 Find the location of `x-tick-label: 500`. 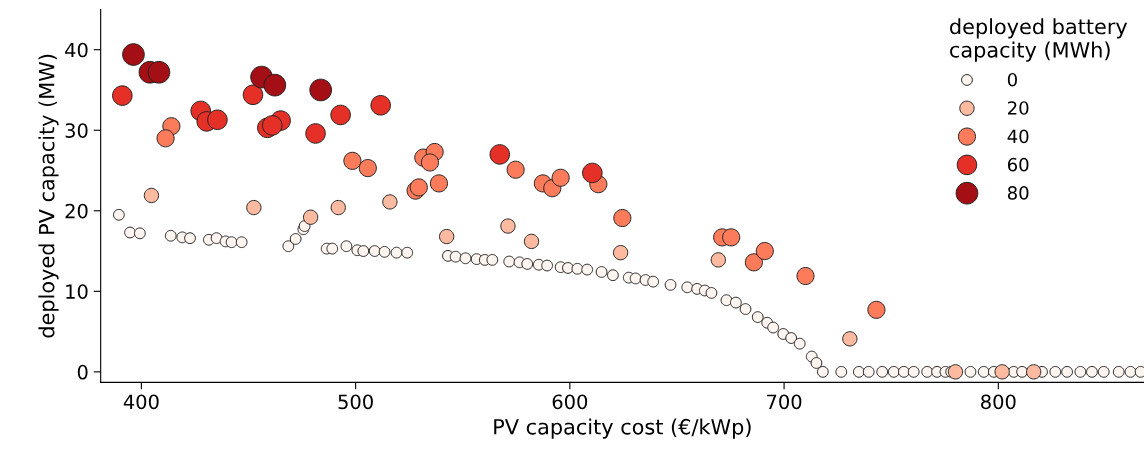

x-tick-label: 500 is located at coordinates (355, 402).